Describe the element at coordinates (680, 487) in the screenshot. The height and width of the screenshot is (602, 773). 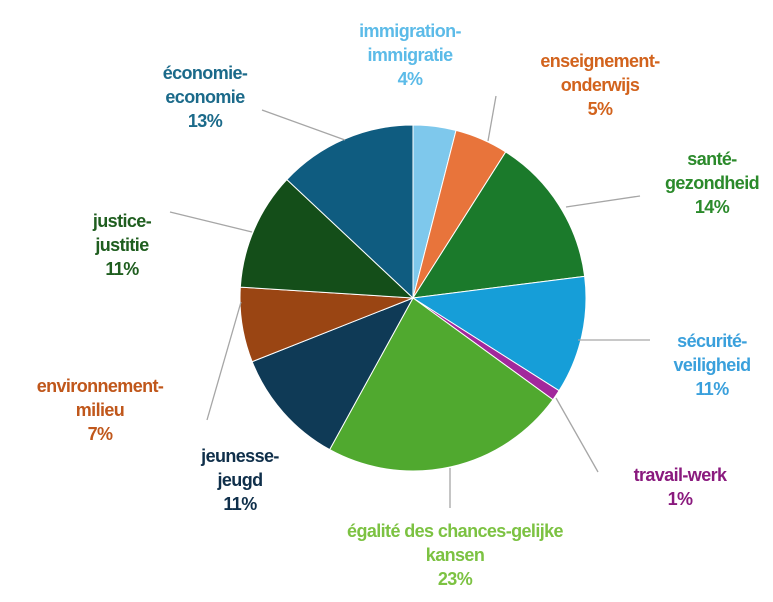
I see `slice-label: travail-werk 1%` at that location.